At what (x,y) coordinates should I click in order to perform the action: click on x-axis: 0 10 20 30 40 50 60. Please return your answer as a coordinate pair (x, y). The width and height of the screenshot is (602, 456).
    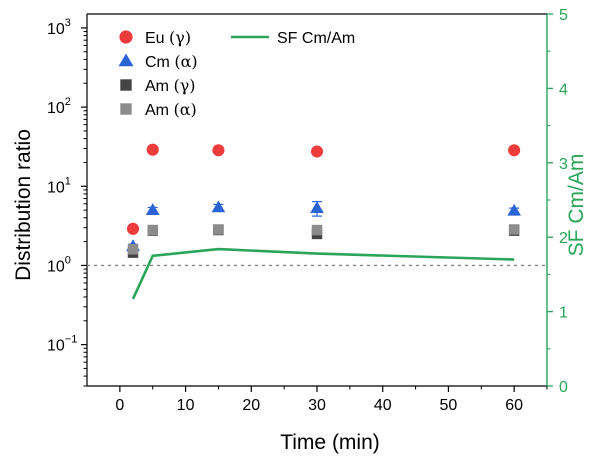
    Looking at the image, I should click on (331, 400).